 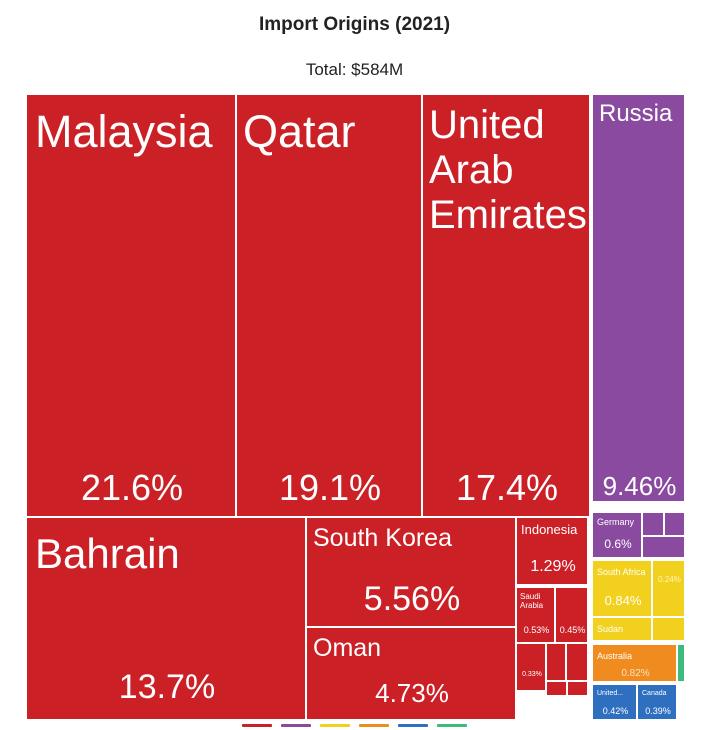 I want to click on tile-value: 0.42%, so click(x=615, y=711).